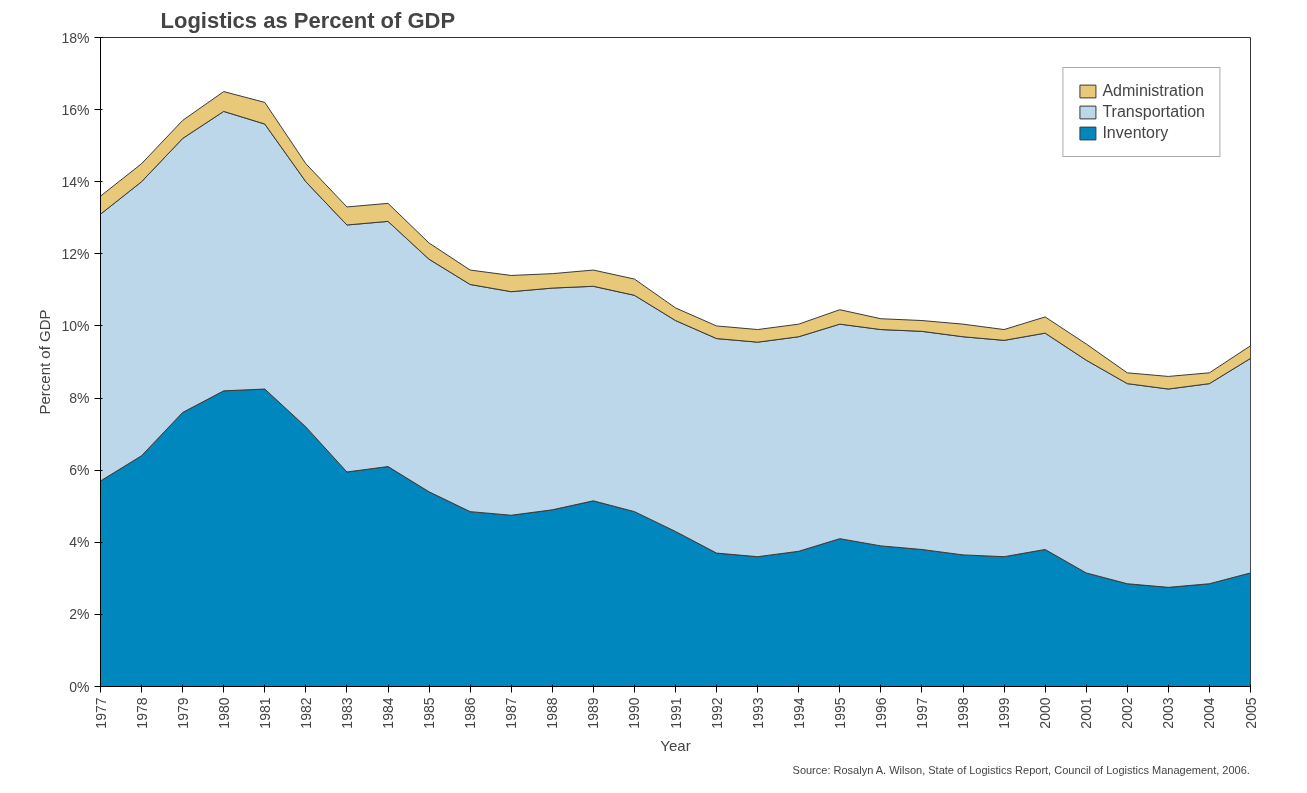 The image size is (1307, 793). I want to click on y-tick-label: 0%, so click(79, 686).